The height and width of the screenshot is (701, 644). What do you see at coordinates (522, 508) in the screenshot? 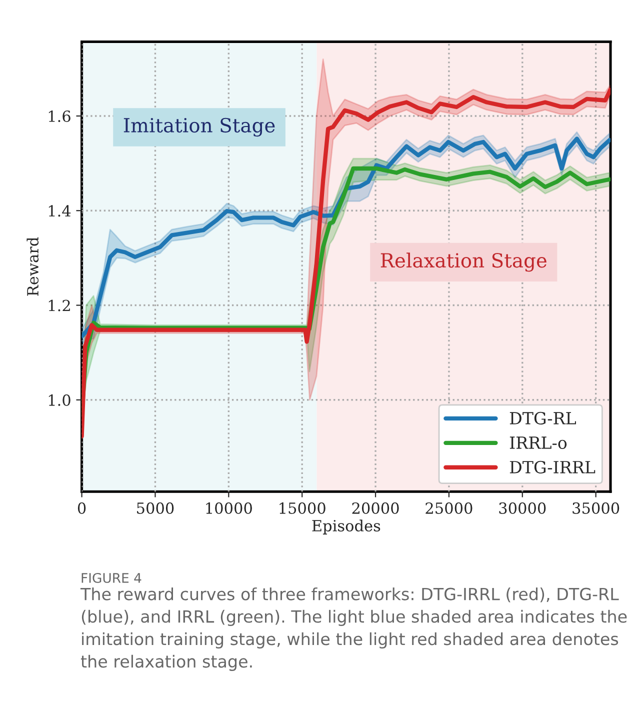
I see `x-tick-label: 30000` at bounding box center [522, 508].